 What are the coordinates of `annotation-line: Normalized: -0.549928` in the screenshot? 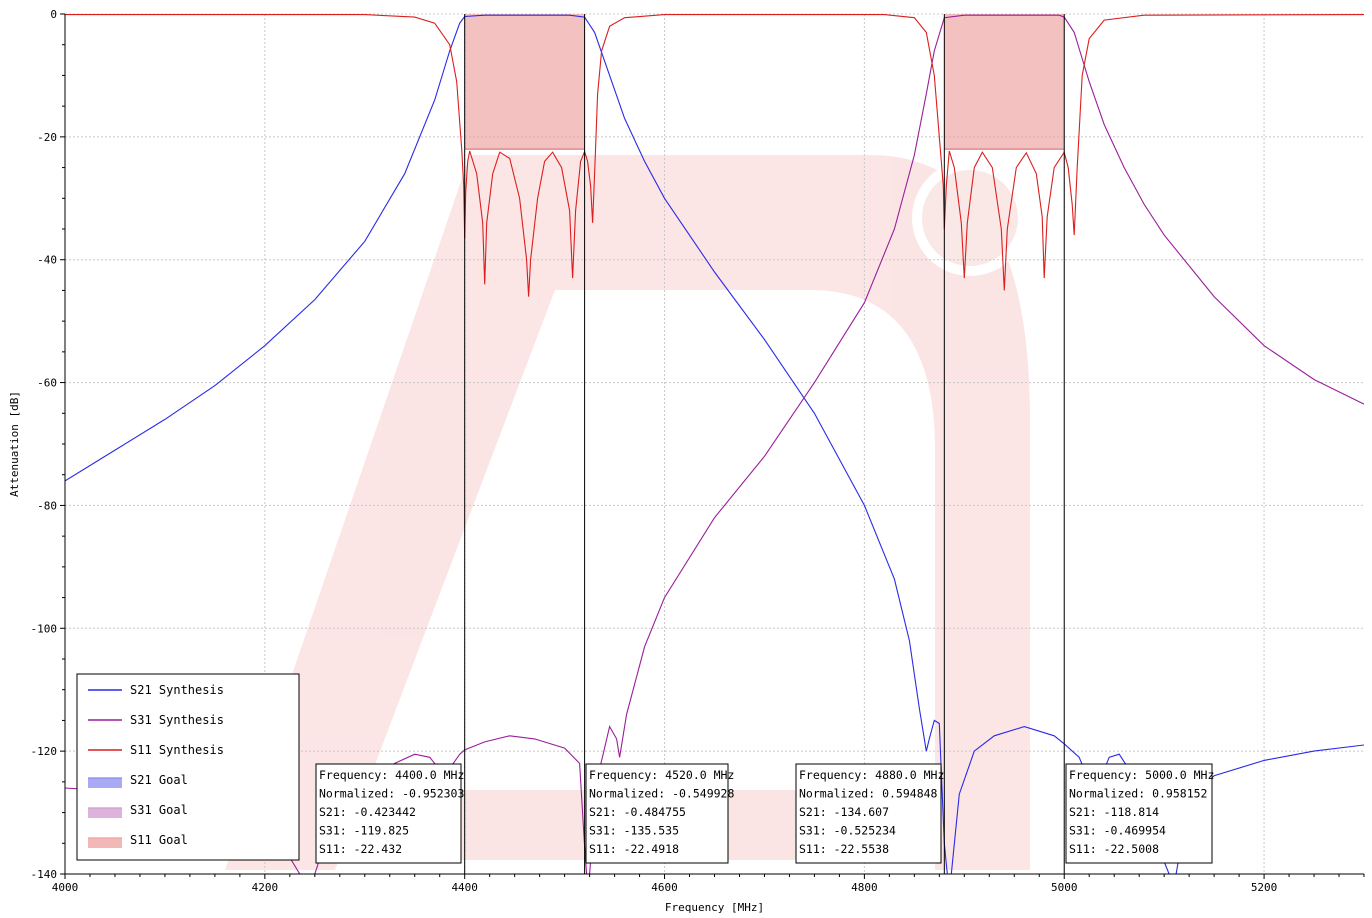 It's located at (661, 794).